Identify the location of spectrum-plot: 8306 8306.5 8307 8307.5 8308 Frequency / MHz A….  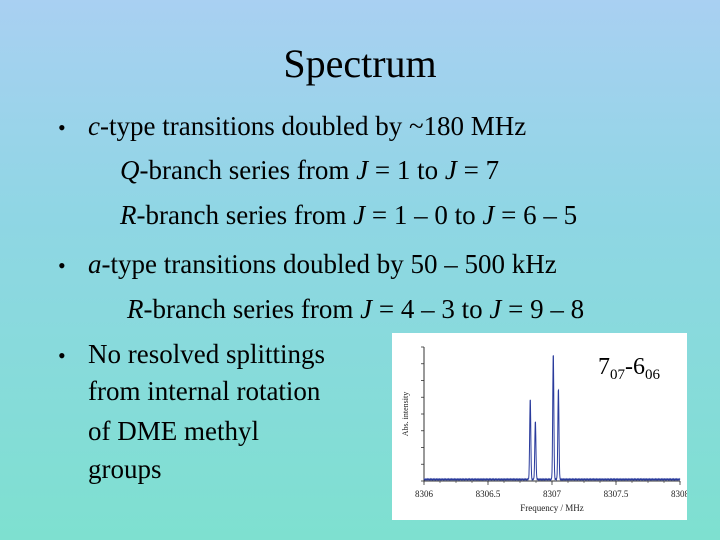
(539, 426).